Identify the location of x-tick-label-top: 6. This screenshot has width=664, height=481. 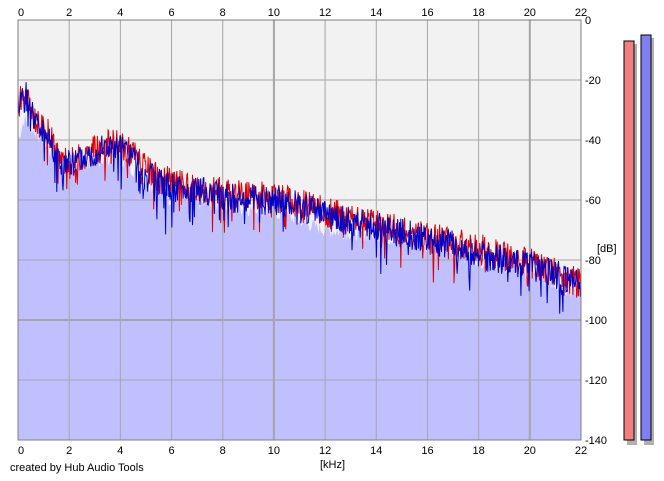
(171, 13).